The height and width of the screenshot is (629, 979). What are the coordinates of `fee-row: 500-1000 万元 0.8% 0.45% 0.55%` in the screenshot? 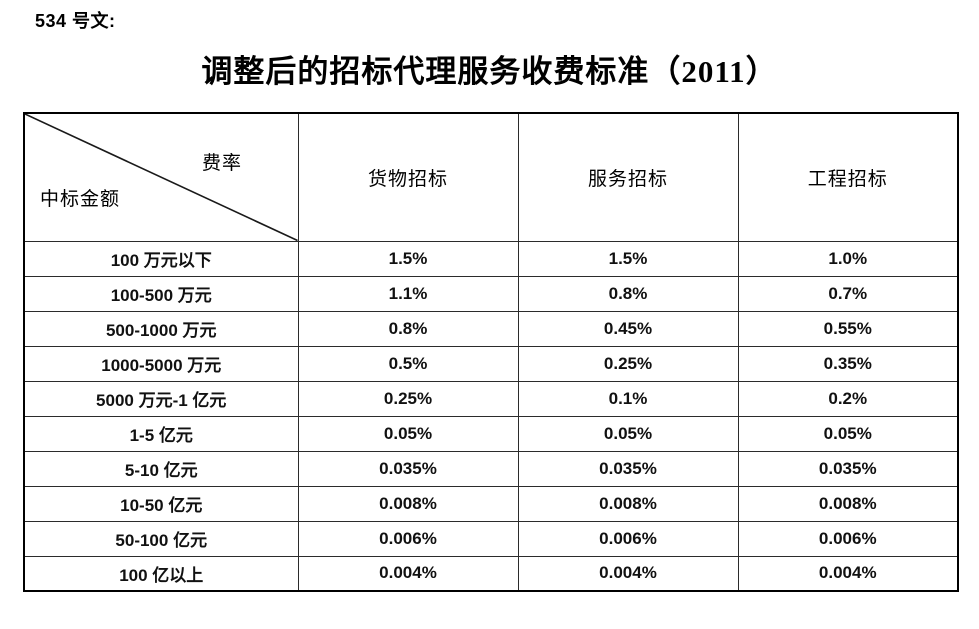 It's located at (491, 328).